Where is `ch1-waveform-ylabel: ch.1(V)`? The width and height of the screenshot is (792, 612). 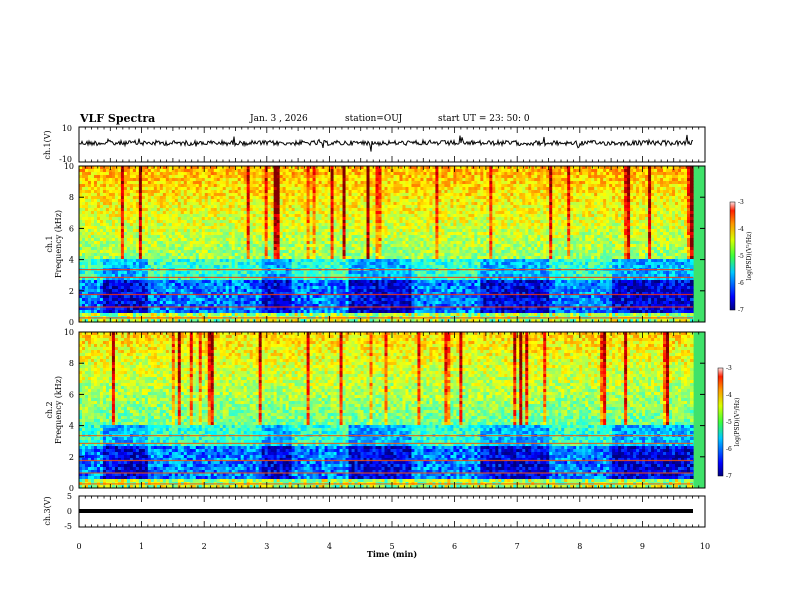
ch1-waveform-ylabel: ch.1(V) is located at coordinates (47, 144).